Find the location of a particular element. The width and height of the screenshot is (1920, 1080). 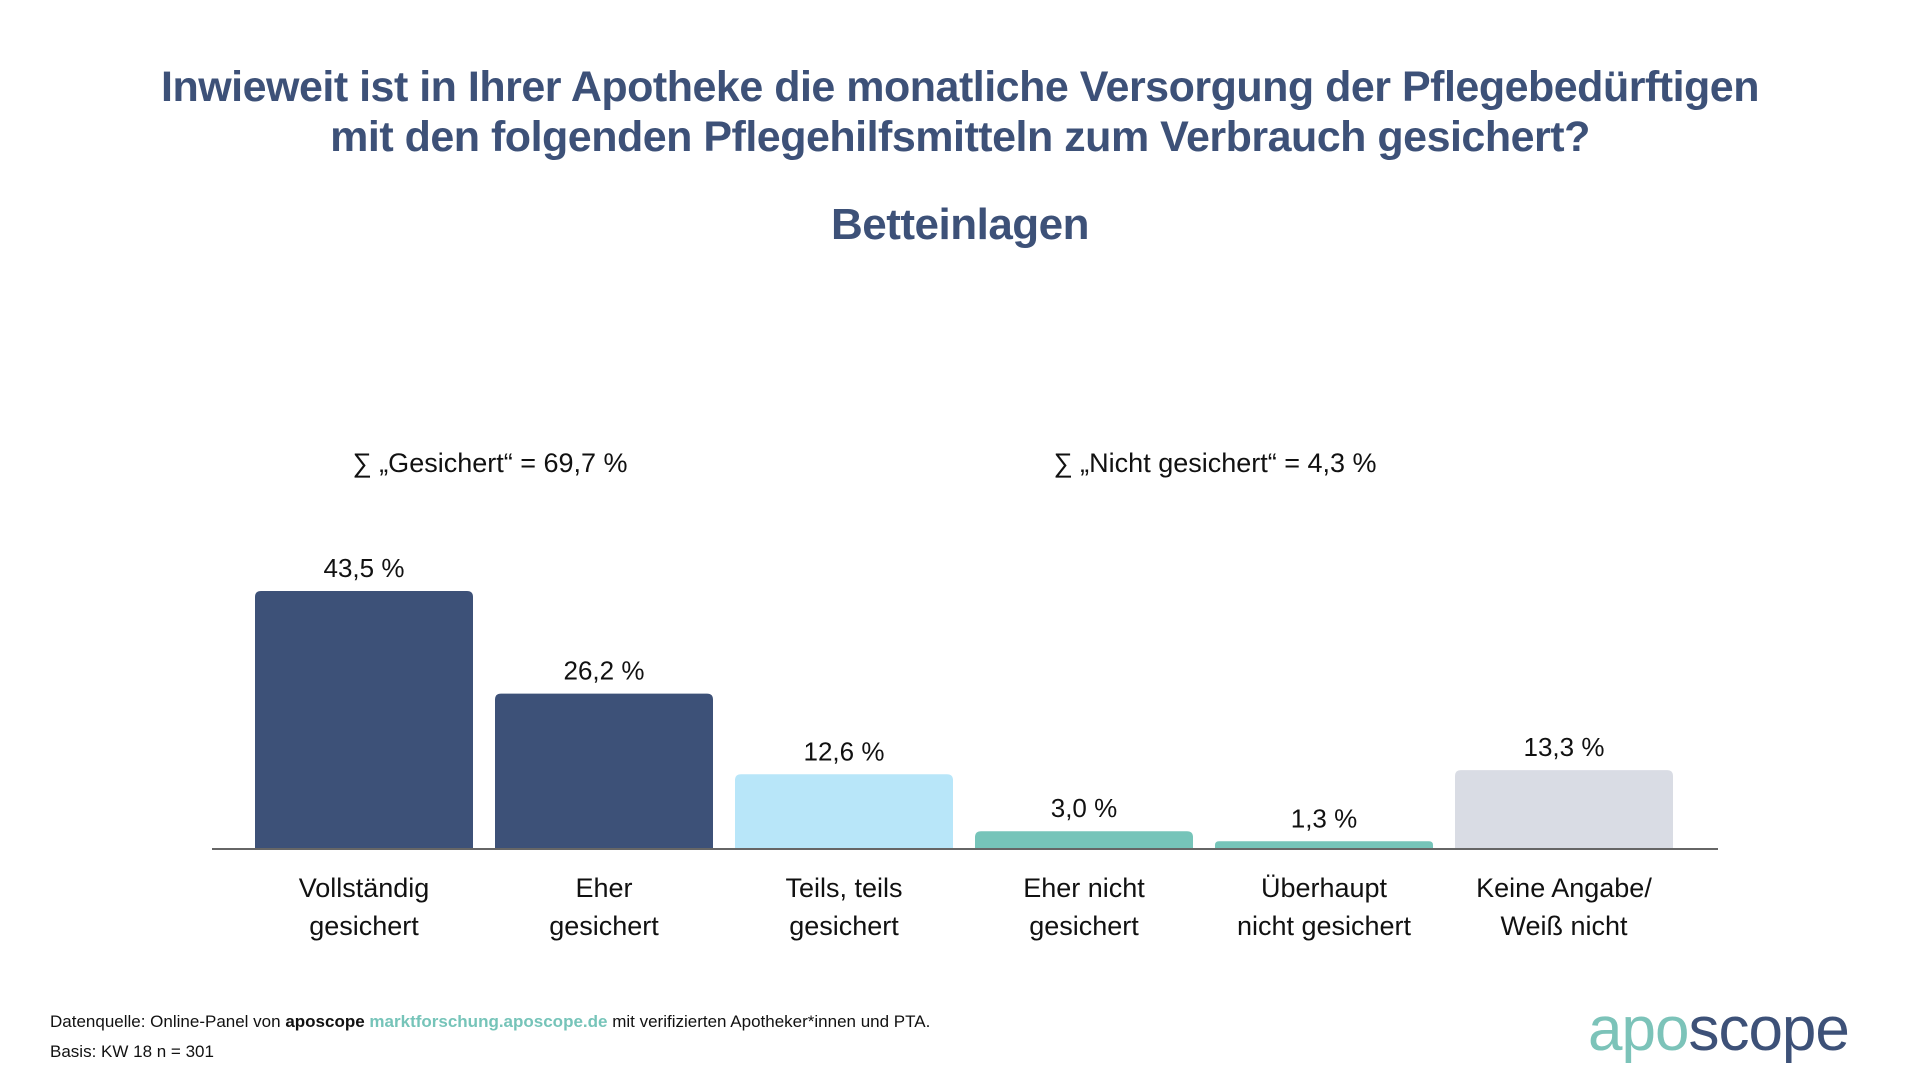

sum-gesichert-annotation: ∑ „Gesichert“ = 69,7 % is located at coordinates (490, 463).